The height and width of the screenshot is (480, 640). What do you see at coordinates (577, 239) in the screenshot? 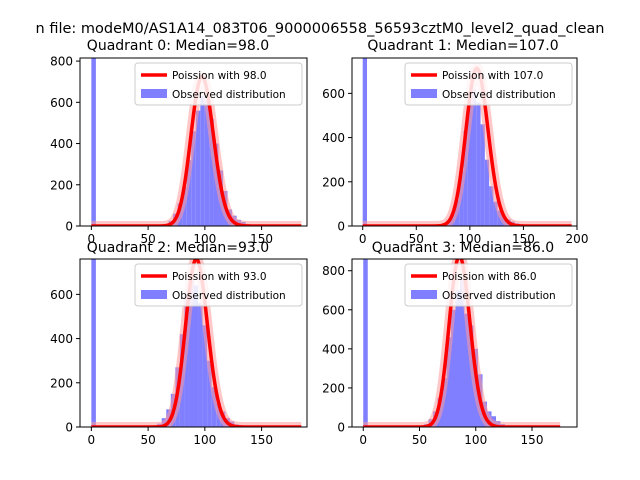
I see `x-tick-label: 200` at bounding box center [577, 239].